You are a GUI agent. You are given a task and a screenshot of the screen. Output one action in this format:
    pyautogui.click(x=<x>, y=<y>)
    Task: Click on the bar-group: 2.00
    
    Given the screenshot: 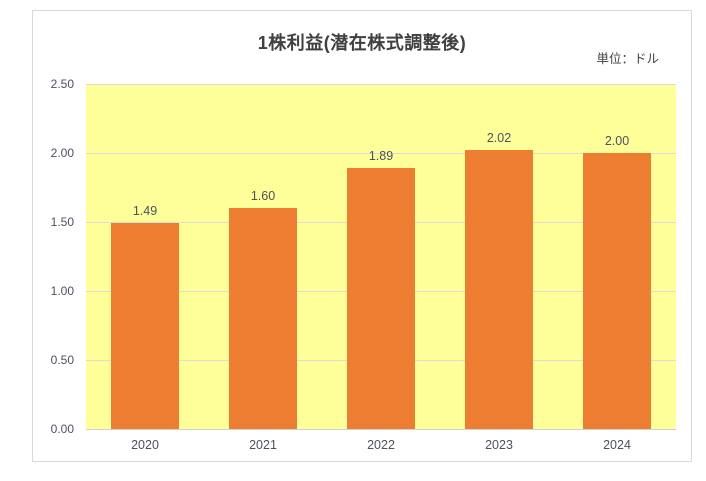 What is the action you would take?
    pyautogui.click(x=617, y=256)
    